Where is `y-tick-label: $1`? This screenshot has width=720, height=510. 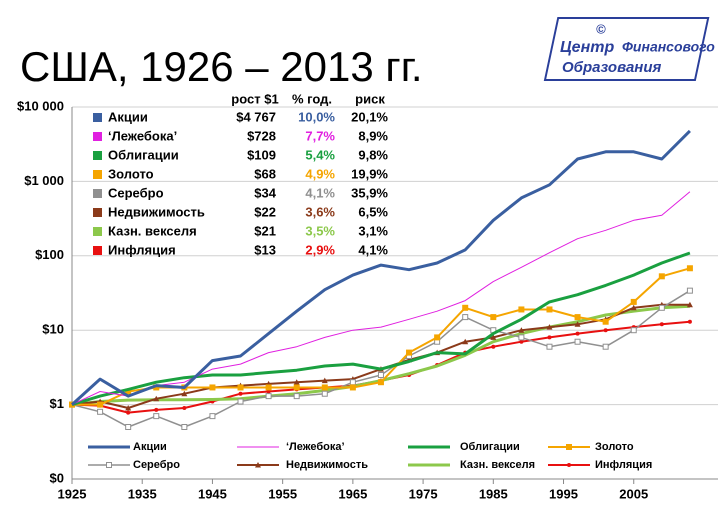
y-tick-label: $1 is located at coordinates (57, 403).